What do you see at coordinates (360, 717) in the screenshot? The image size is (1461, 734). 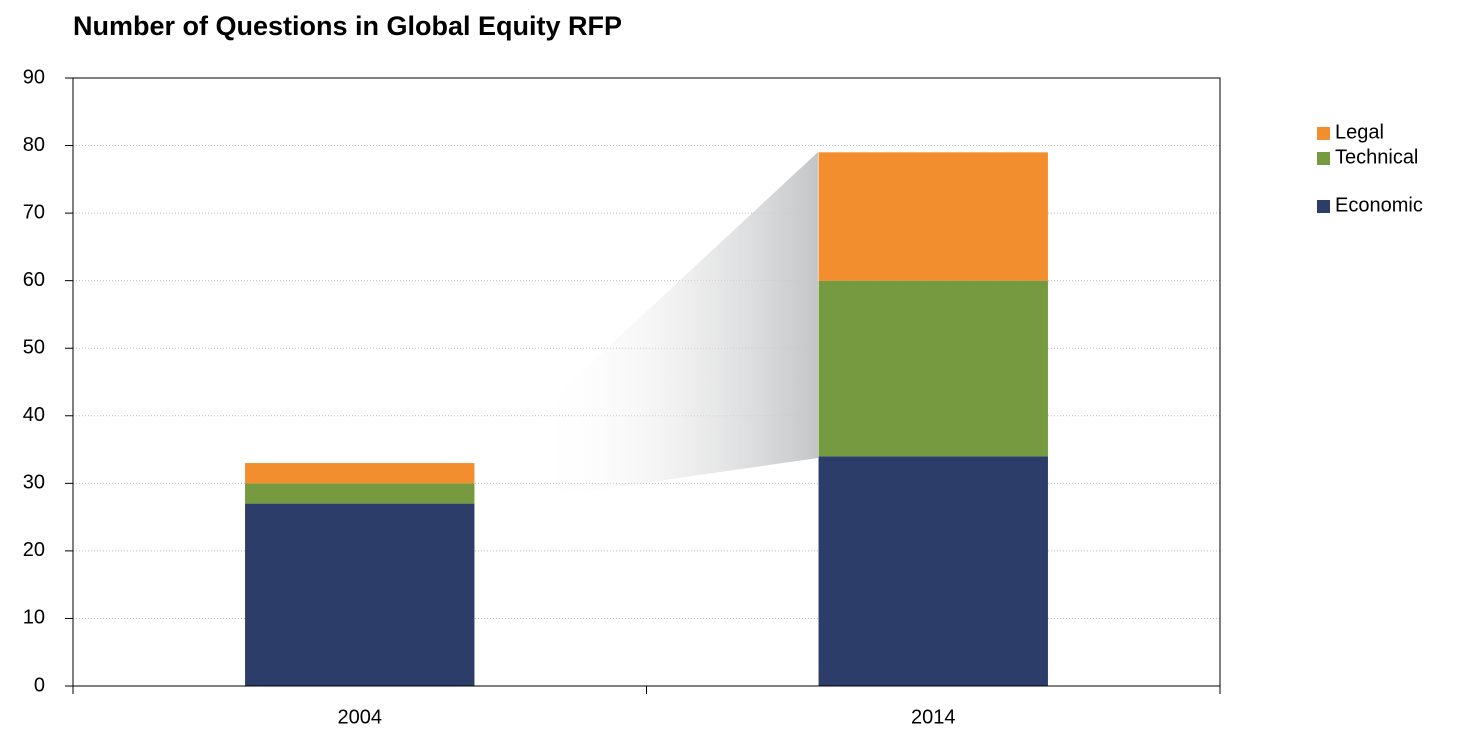 I see `x-tick-label: 2004` at bounding box center [360, 717].